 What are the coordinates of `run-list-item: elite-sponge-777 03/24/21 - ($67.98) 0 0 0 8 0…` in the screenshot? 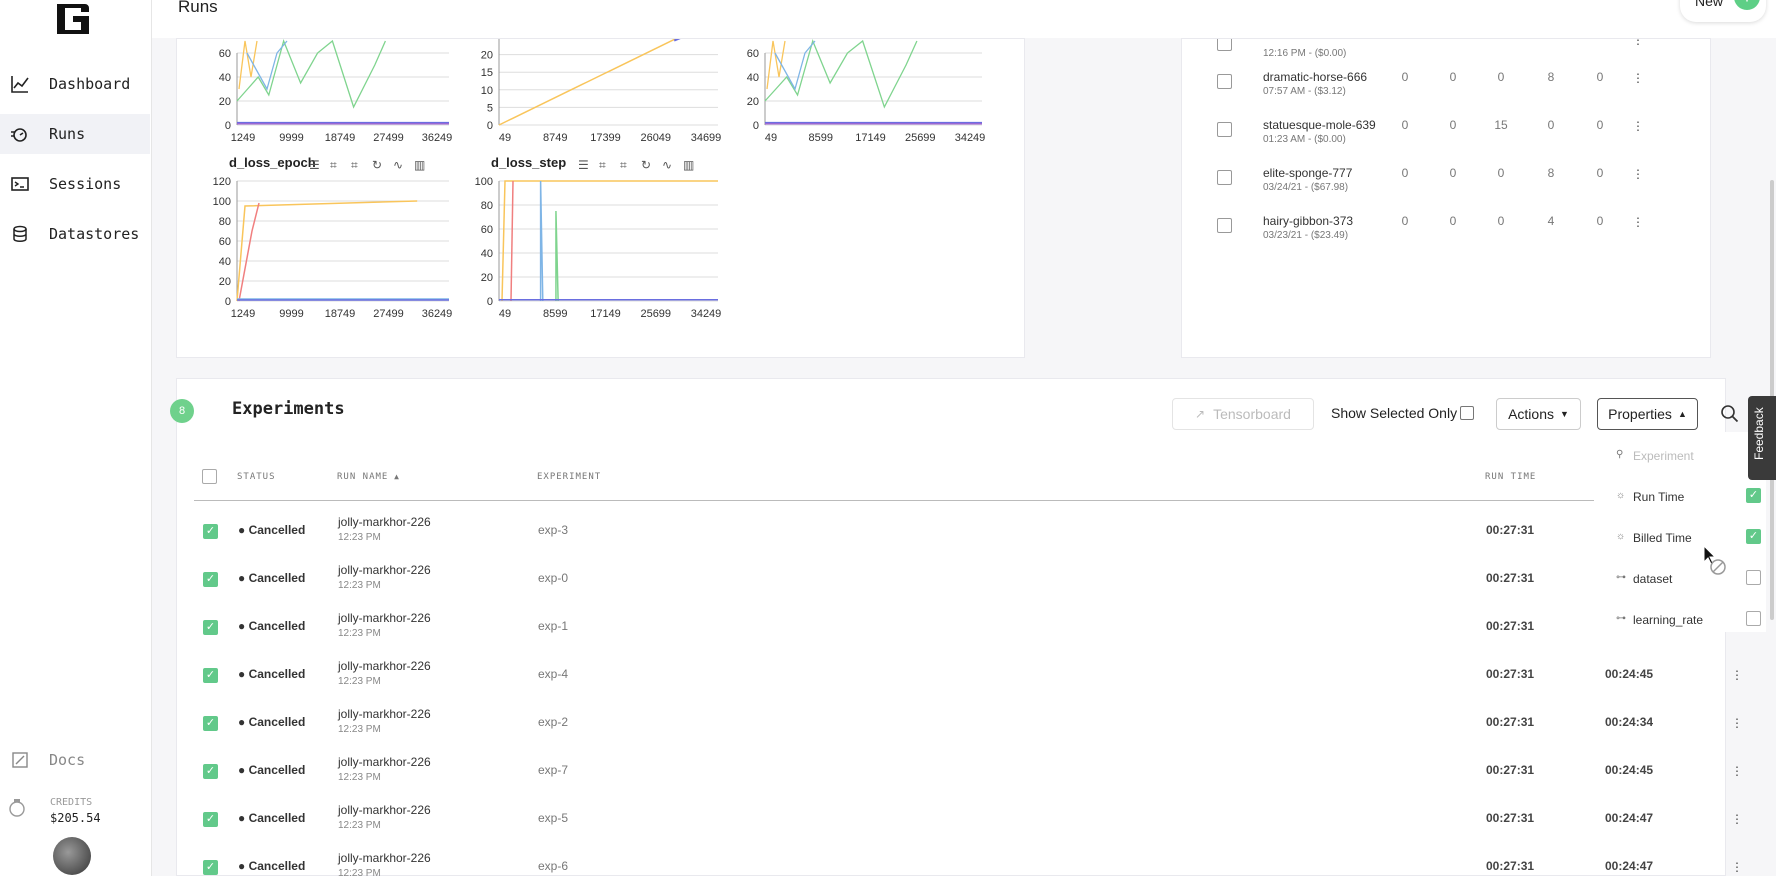 It's located at (1446, 183).